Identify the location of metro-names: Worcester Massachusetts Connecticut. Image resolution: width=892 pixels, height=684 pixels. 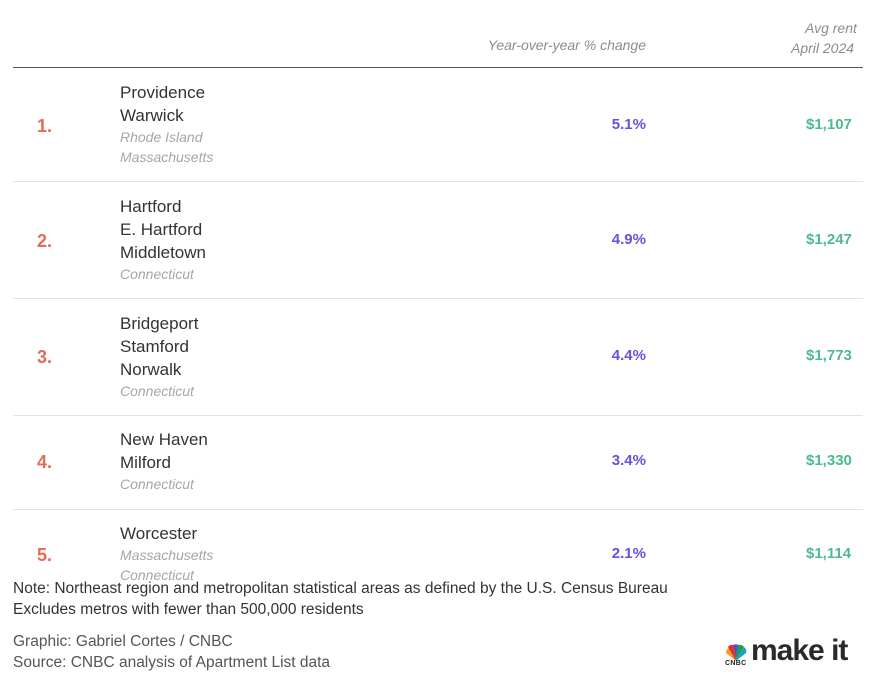
(166, 552).